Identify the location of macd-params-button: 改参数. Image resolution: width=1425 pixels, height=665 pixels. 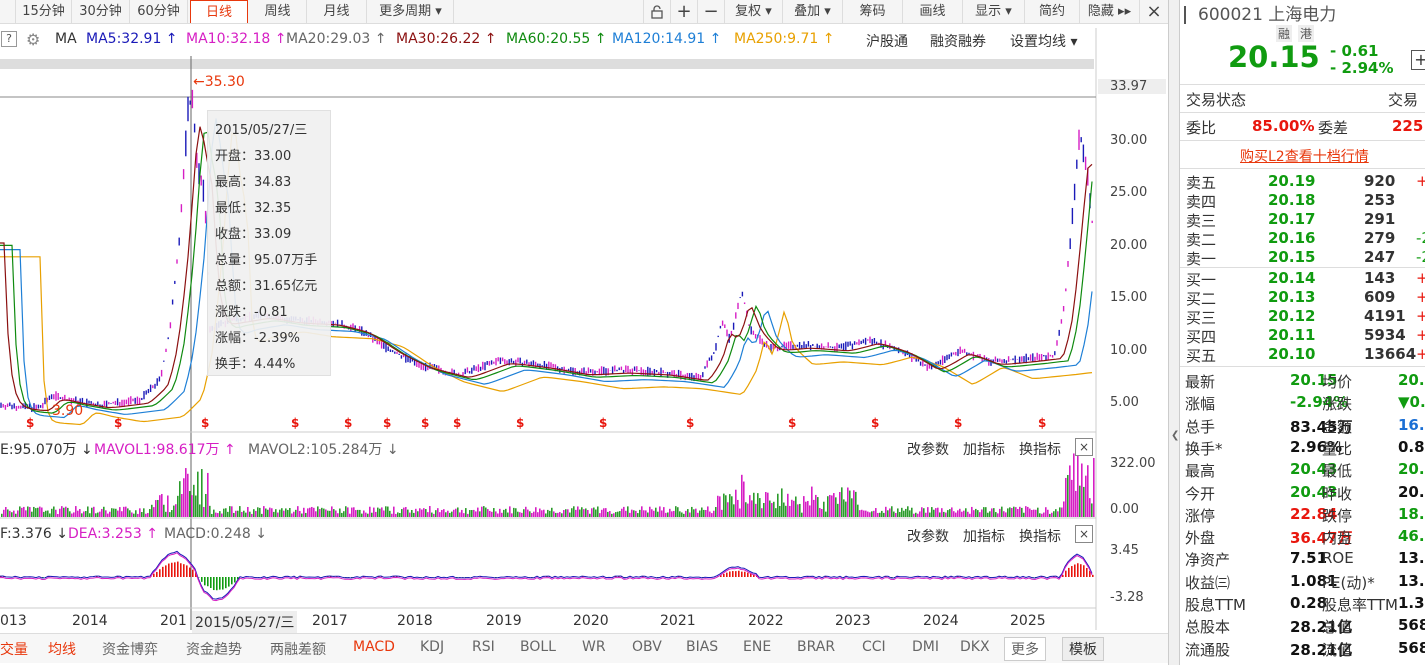
(928, 536).